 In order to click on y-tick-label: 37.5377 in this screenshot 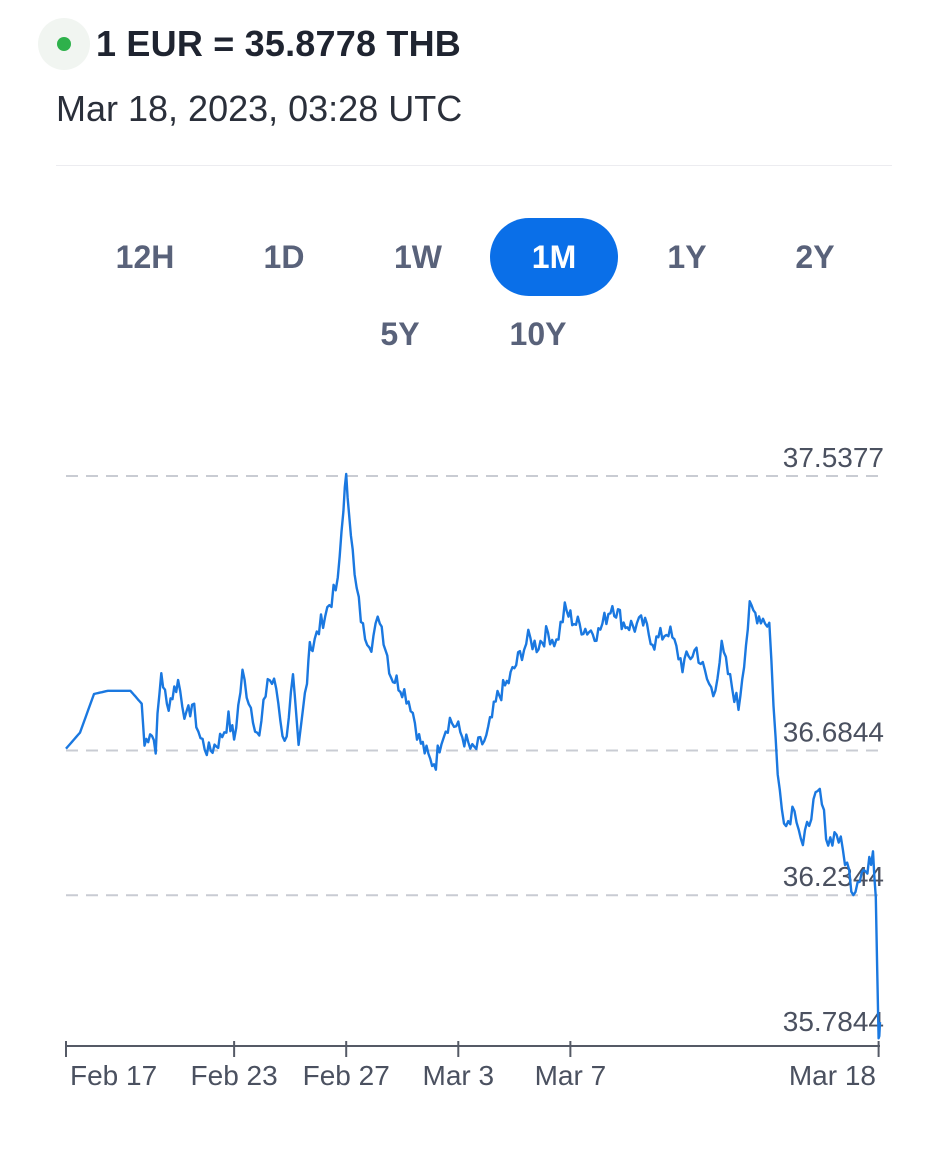, I will do `click(833, 457)`.